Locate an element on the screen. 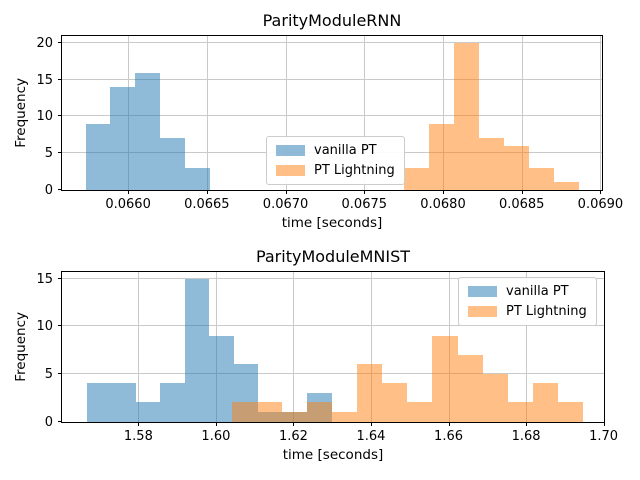  chart-title: ParityModuleMNIST is located at coordinates (333, 256).